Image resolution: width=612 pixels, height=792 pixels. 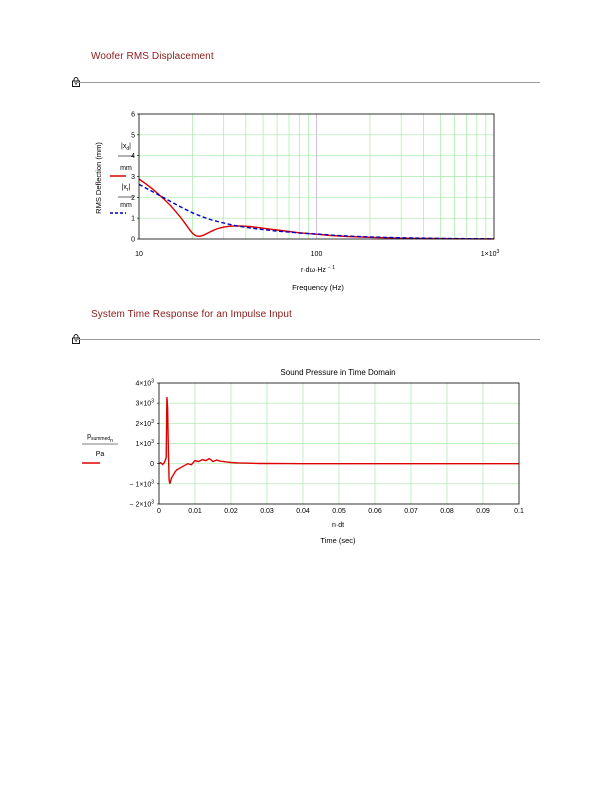 I want to click on y-tick-label: 1×10³, so click(x=144, y=443).